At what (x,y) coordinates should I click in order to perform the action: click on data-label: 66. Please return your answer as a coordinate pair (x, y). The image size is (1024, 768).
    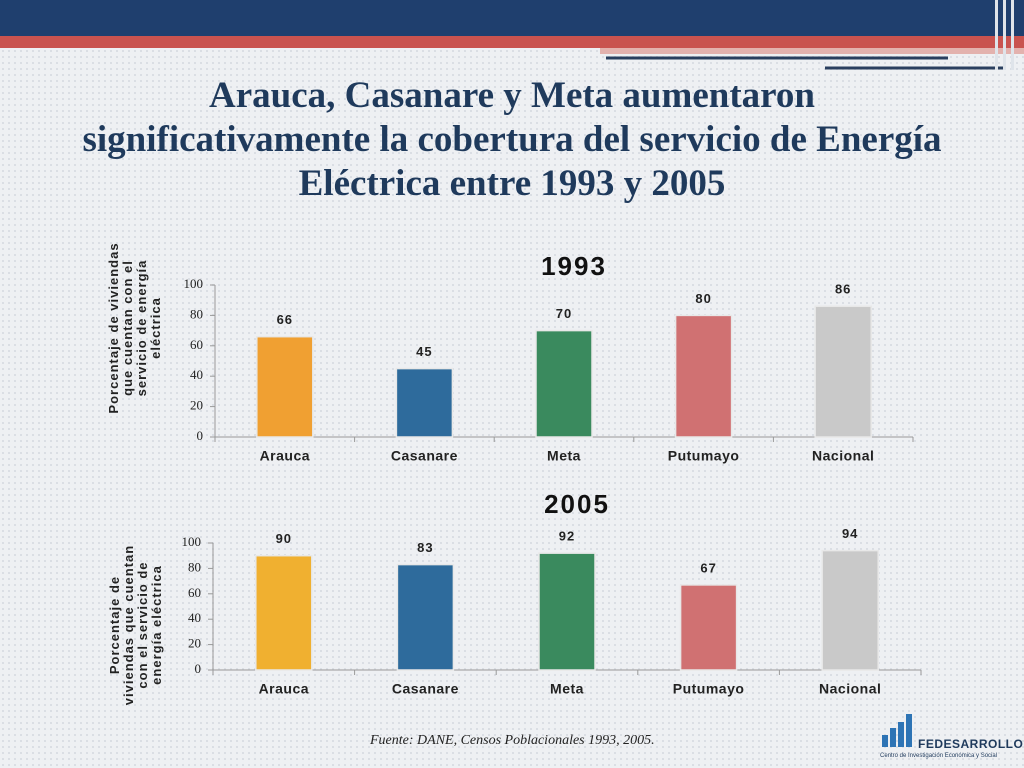
    Looking at the image, I should click on (285, 319).